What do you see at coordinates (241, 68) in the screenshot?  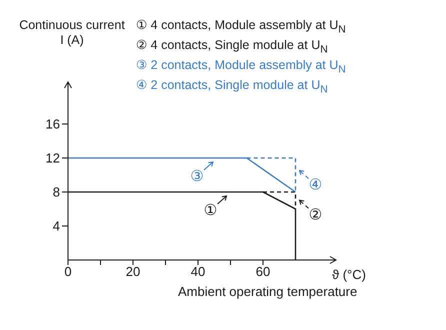 I see `text: ③ 2 contacts, Module assembly at U$_{N}$` at bounding box center [241, 68].